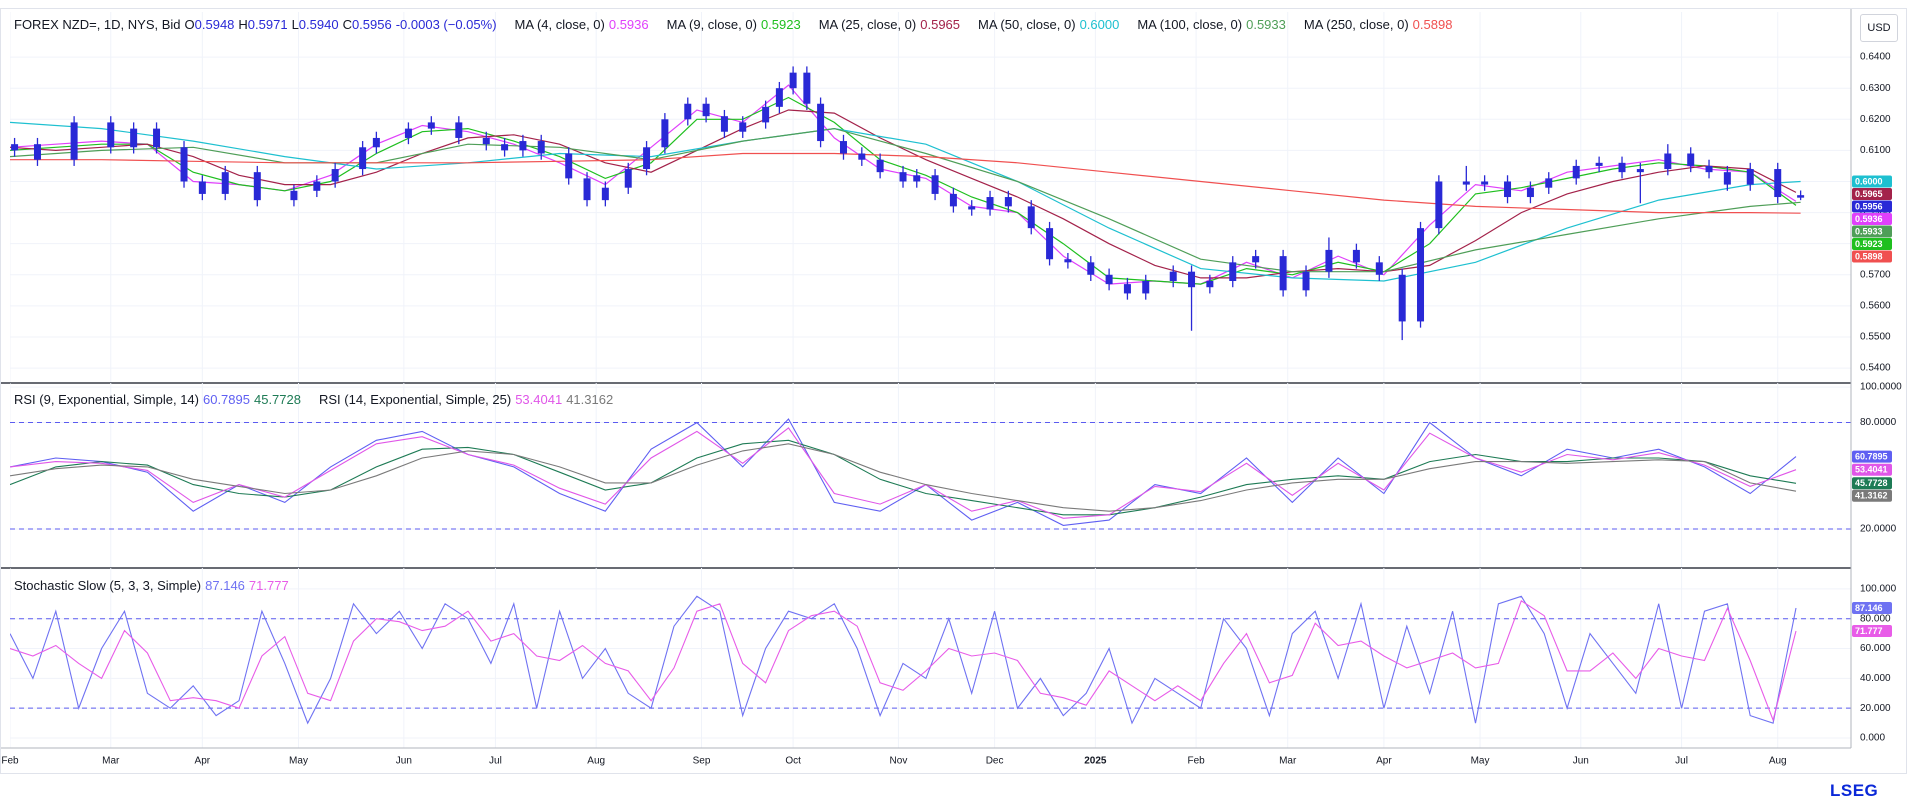 This screenshot has height=803, width=1916. Describe the element at coordinates (267, 24) in the screenshot. I see `ohlc-value: 0.5971` at that location.